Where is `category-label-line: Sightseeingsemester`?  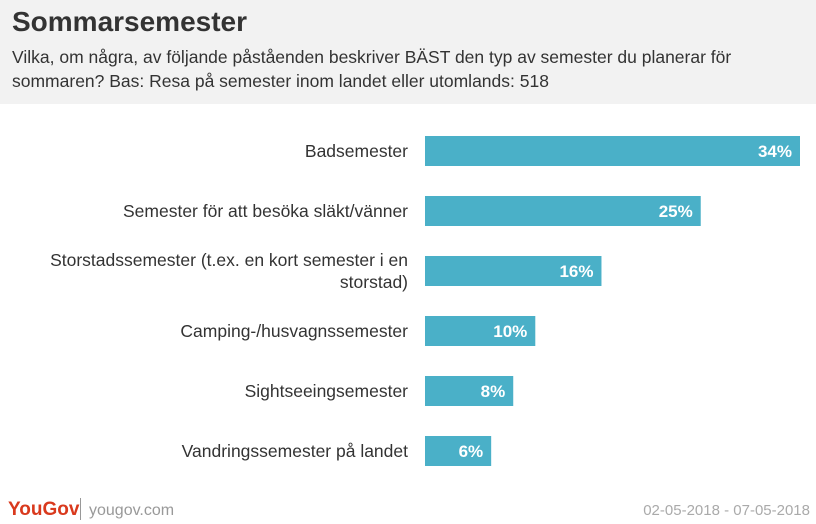 category-label-line: Sightseeingsemester is located at coordinates (327, 391).